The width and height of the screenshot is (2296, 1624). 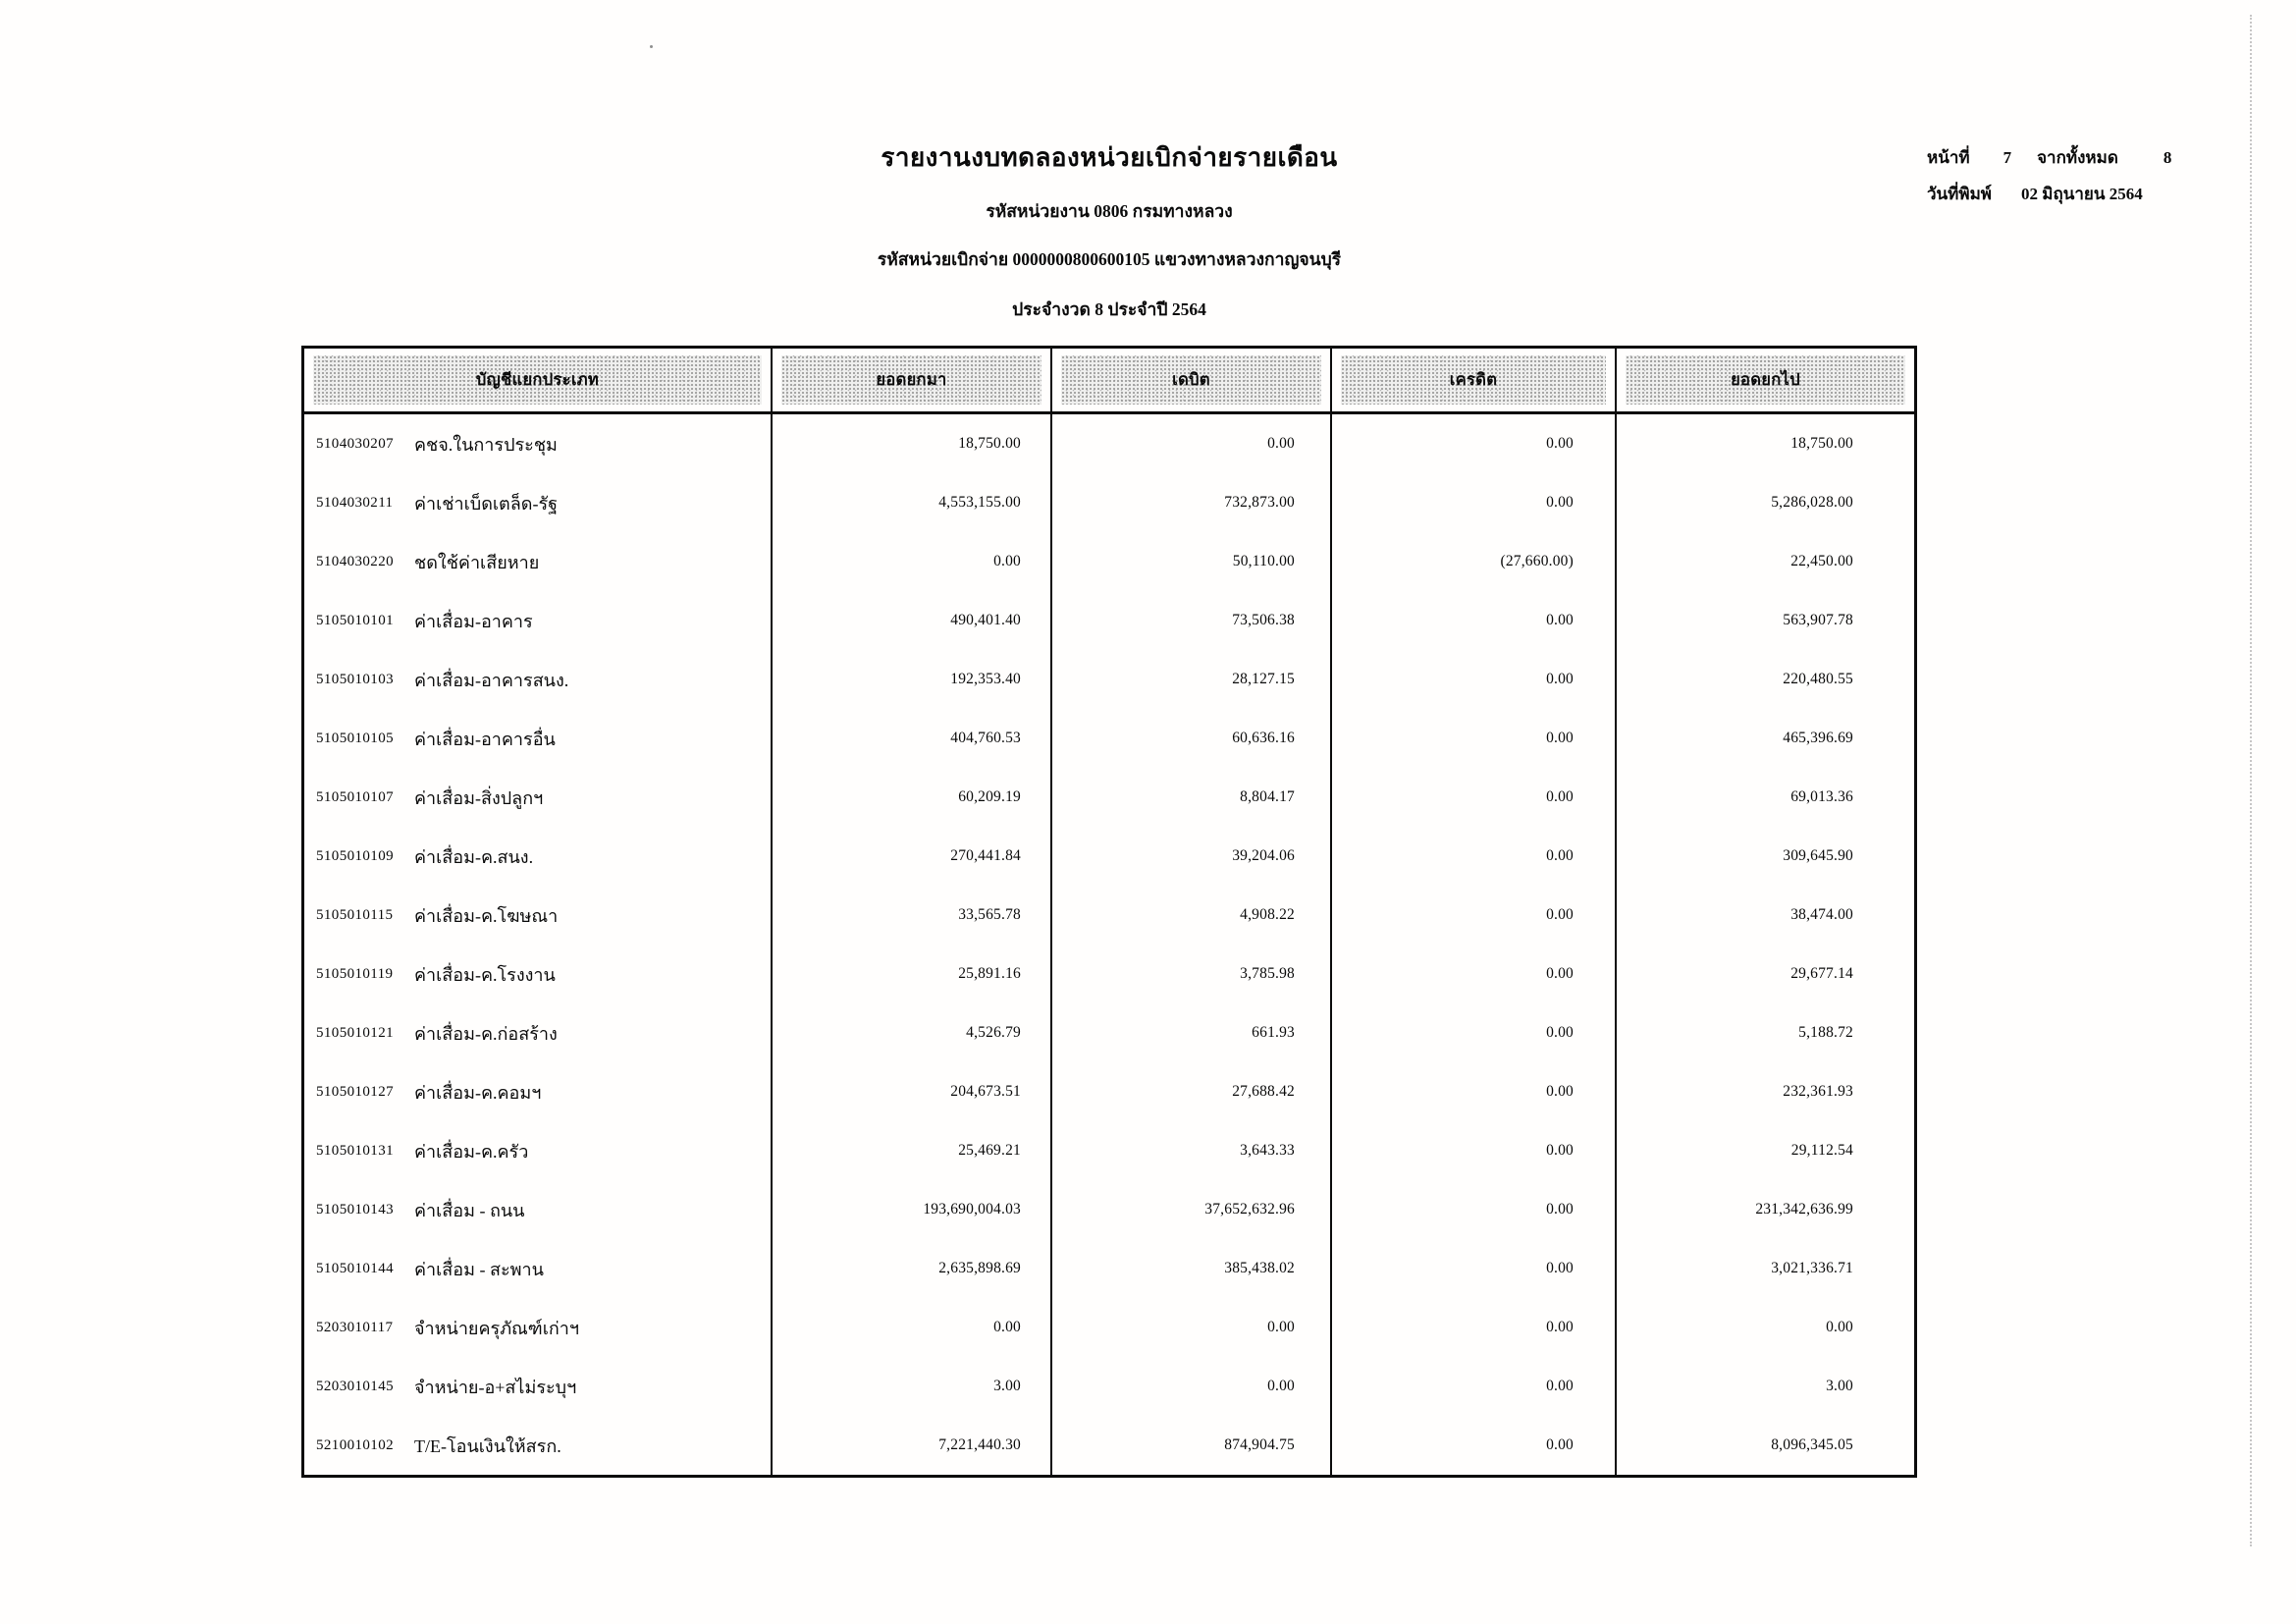 What do you see at coordinates (1764, 1445) in the screenshot?
I see `ending-balance: 8,096,345.05` at bounding box center [1764, 1445].